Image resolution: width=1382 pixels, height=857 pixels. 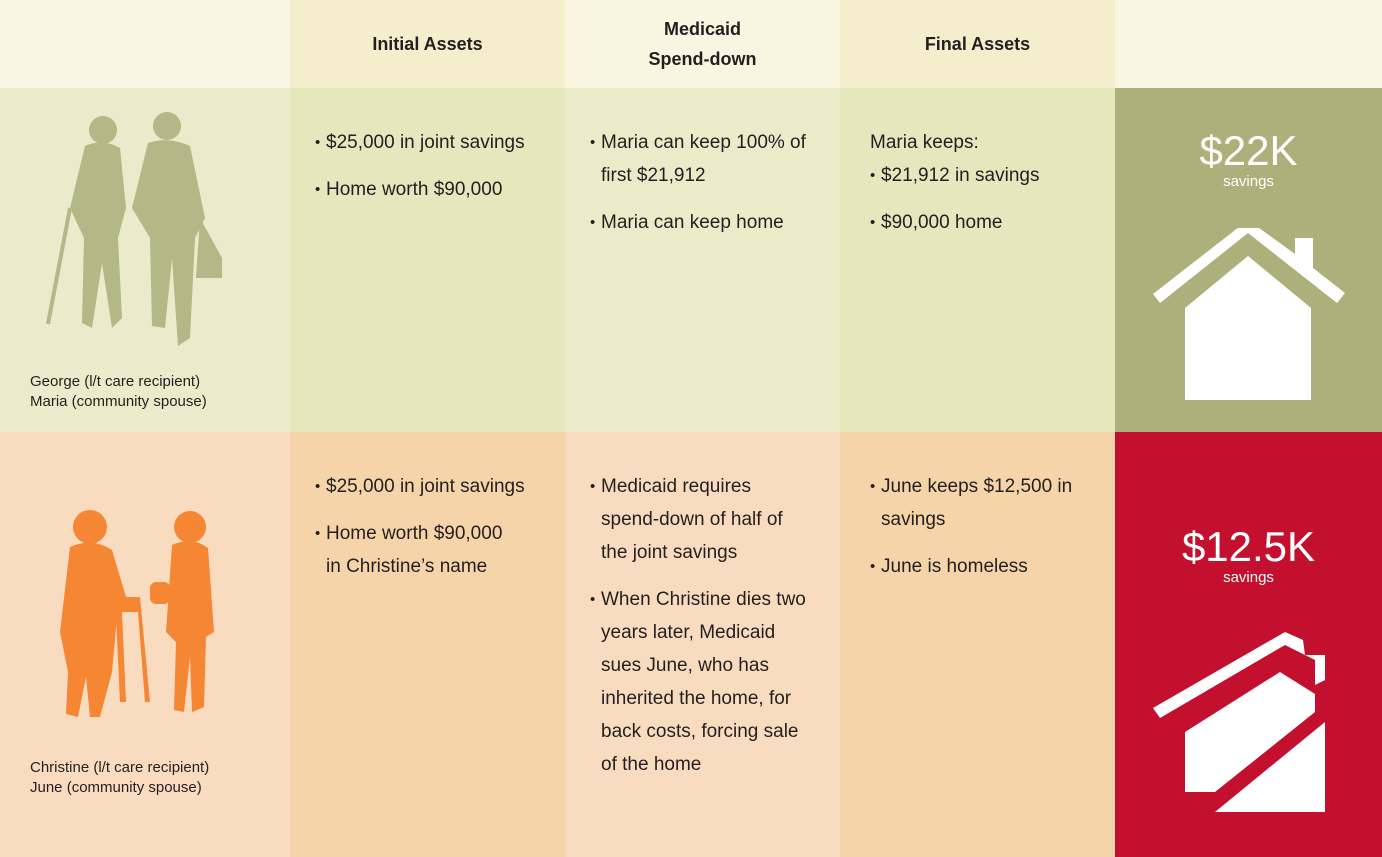 What do you see at coordinates (982, 222) in the screenshot?
I see `bullet: $90,000 home` at bounding box center [982, 222].